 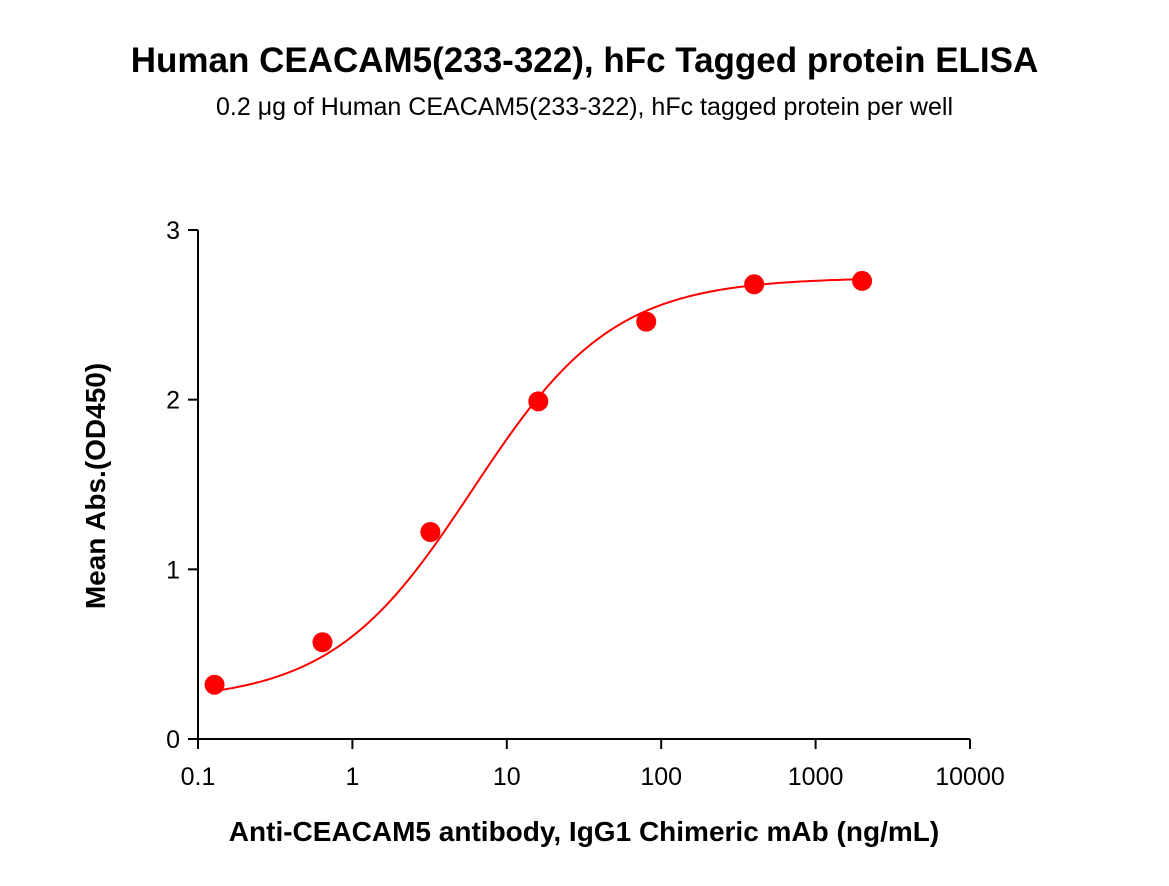 I want to click on y-axis-label: Mean Abs.(OD450), so click(x=95, y=486).